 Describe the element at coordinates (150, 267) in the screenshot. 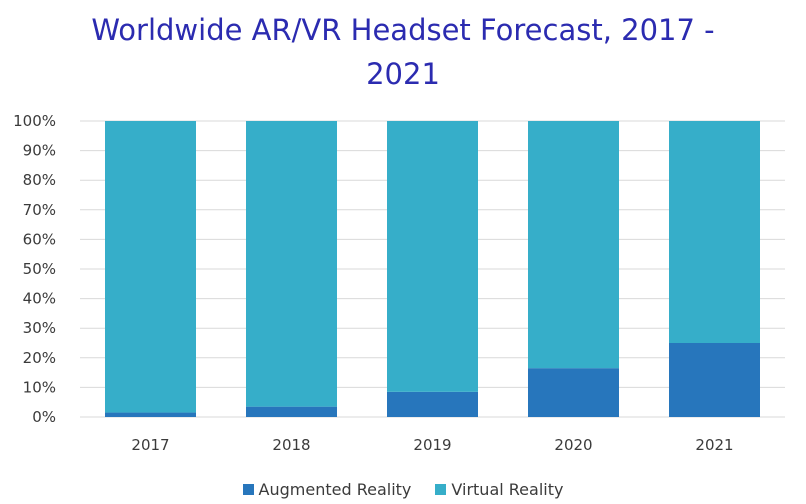

I see `bar-virtual-reality-2017` at that location.